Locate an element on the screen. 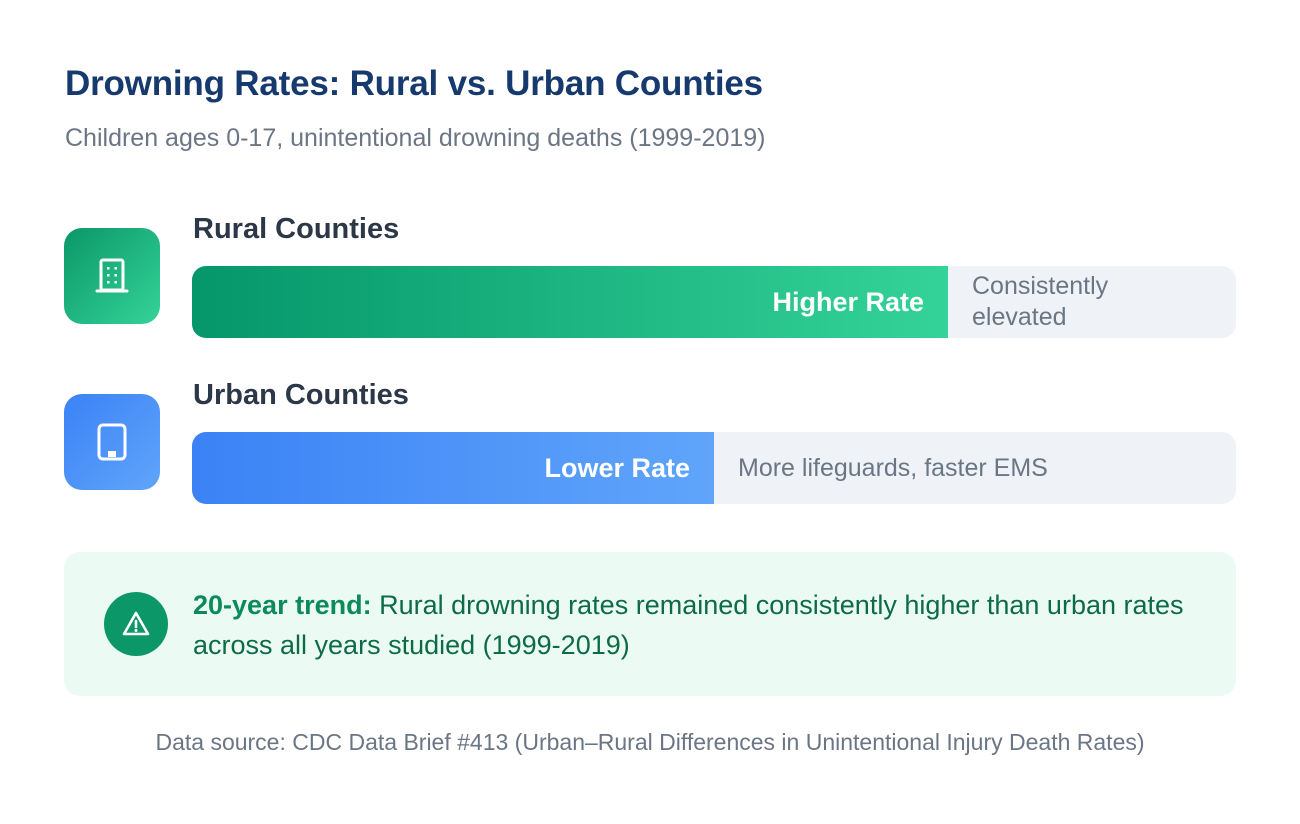 This screenshot has height=824, width=1300. rural-bar-label: Higher Rate is located at coordinates (848, 301).